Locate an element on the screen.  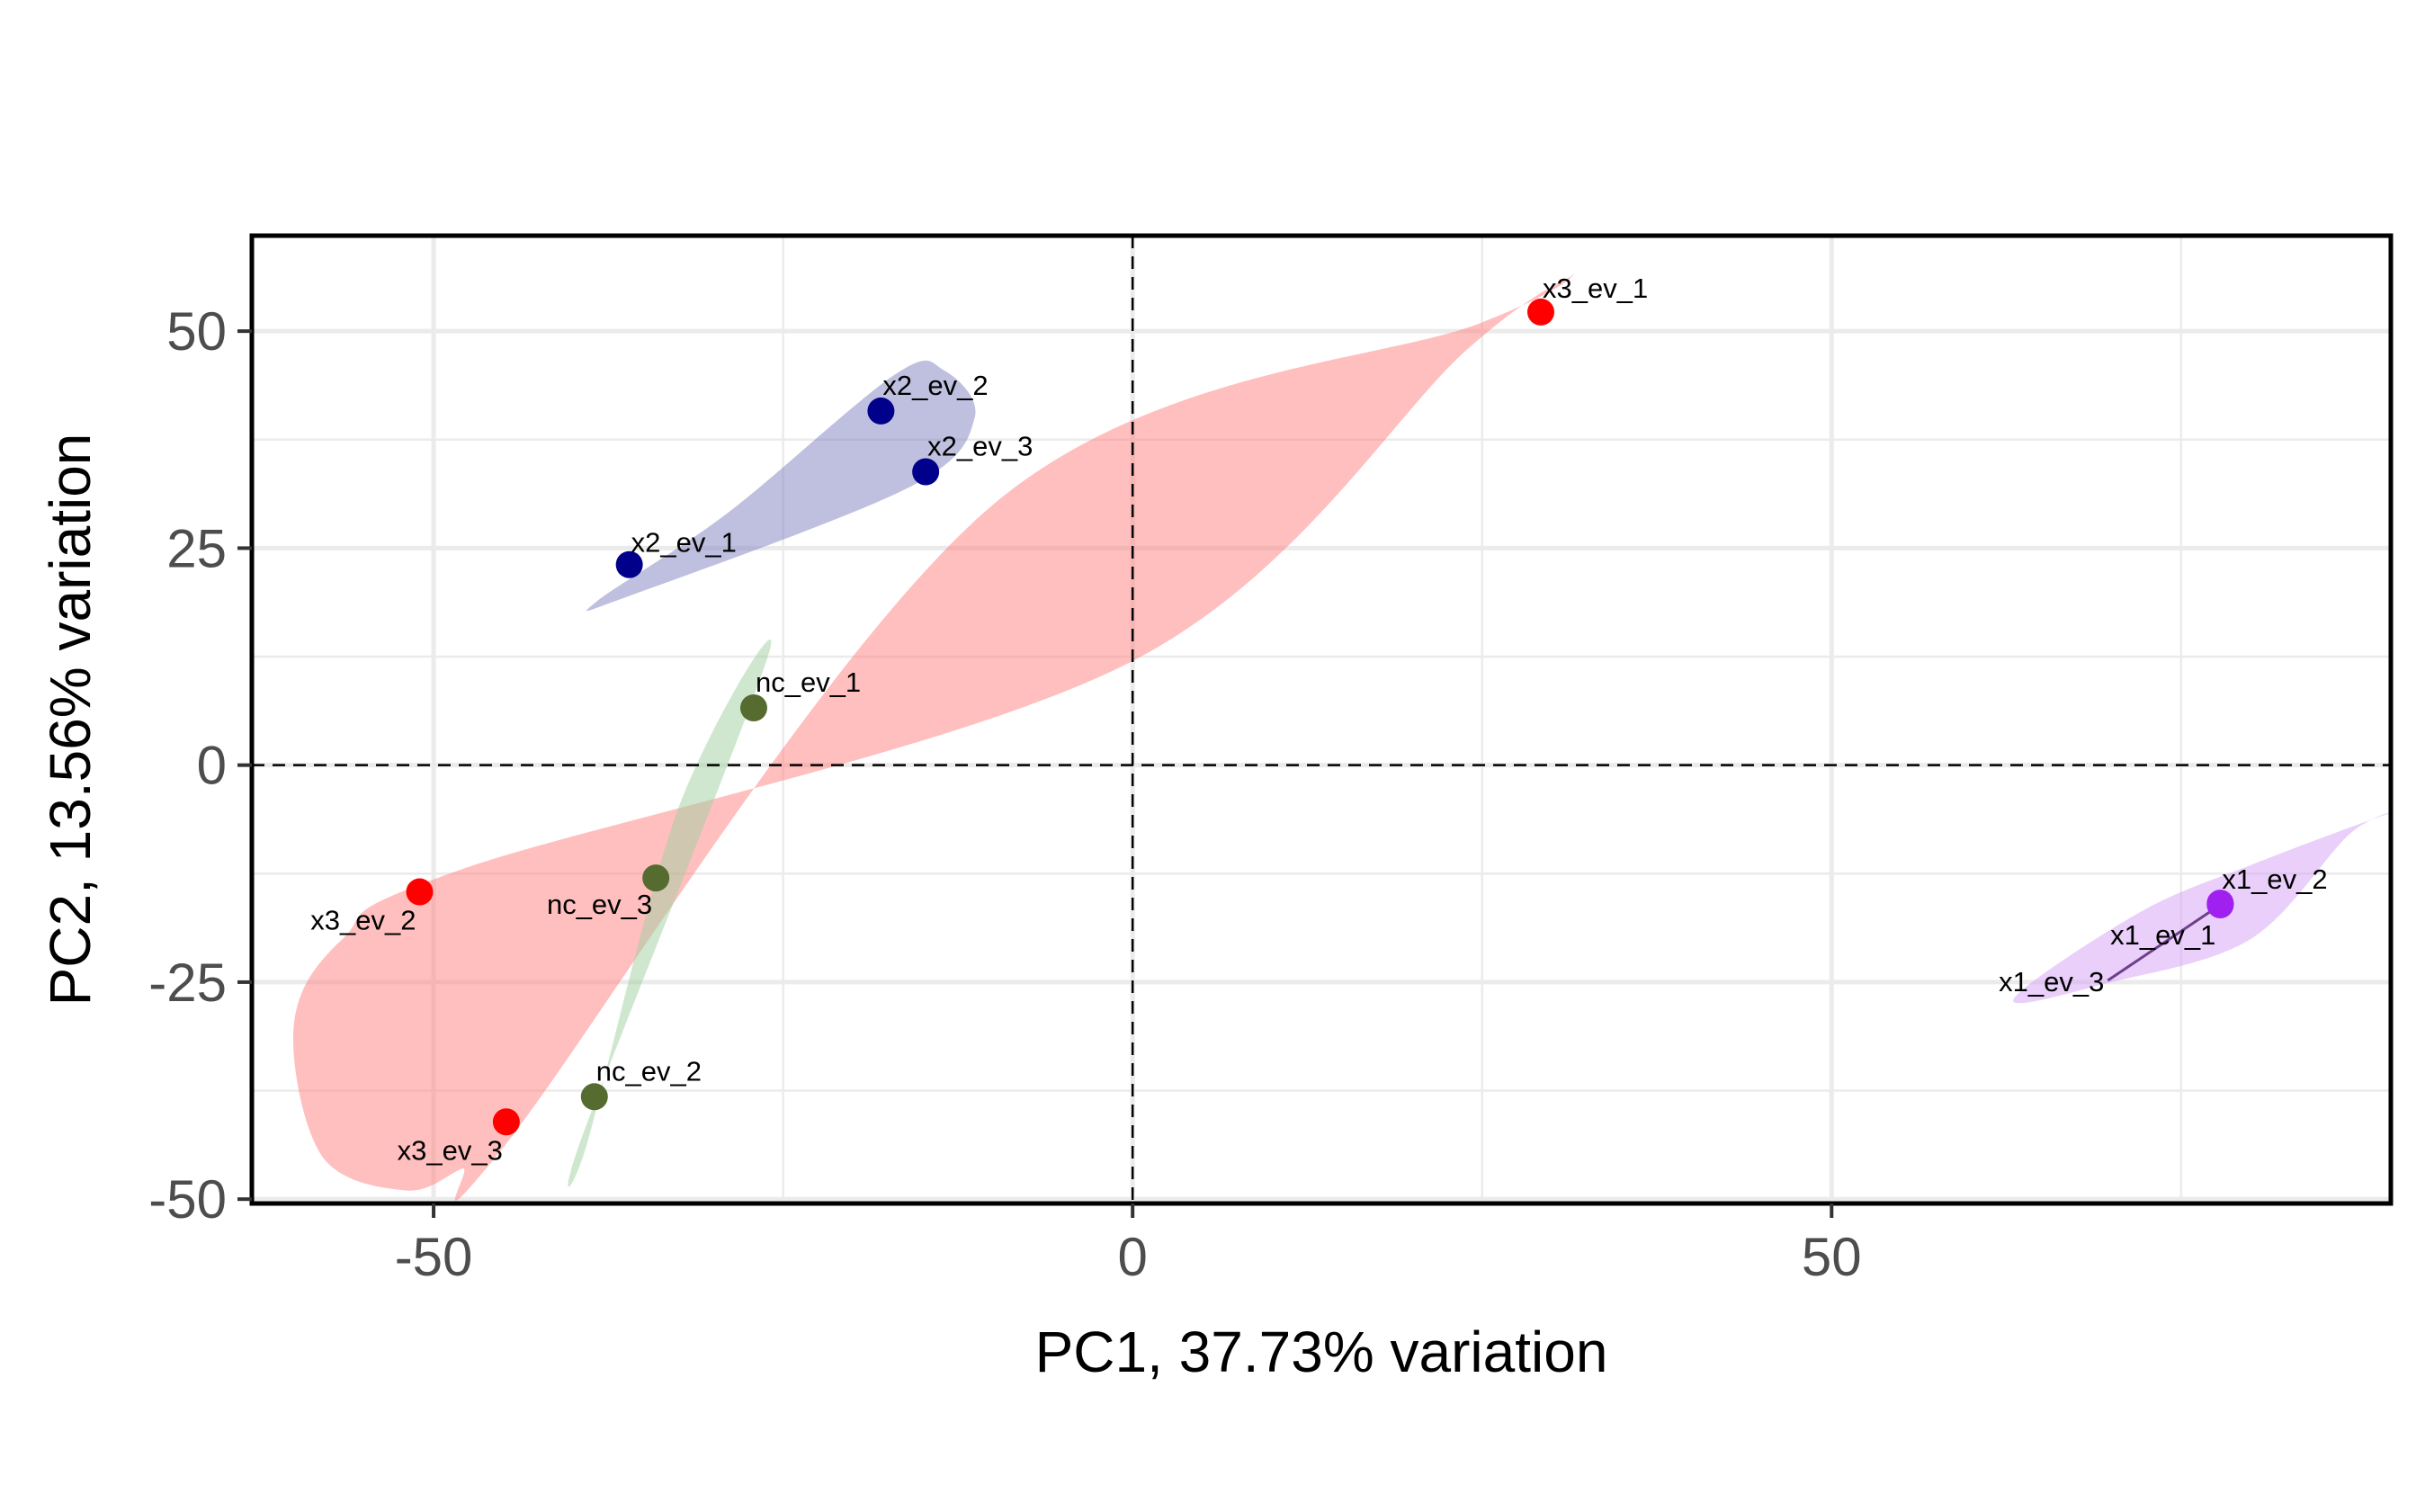
y-tick-label: -50 is located at coordinates (188, 1199).